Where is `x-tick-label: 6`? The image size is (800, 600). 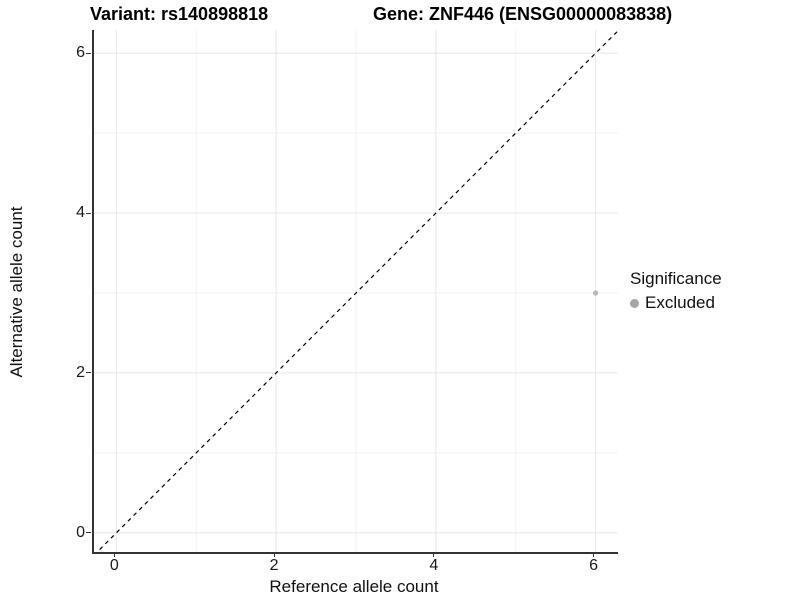 x-tick-label: 6 is located at coordinates (594, 565).